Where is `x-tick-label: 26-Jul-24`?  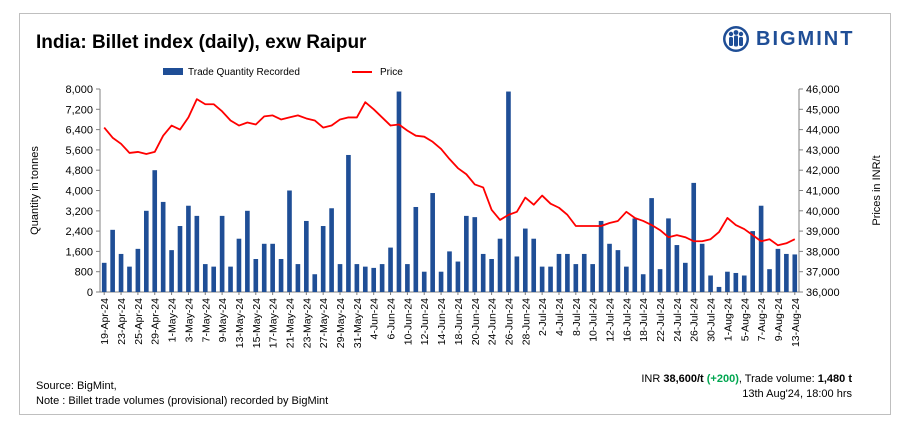 x-tick-label: 26-Jul-24 is located at coordinates (695, 320).